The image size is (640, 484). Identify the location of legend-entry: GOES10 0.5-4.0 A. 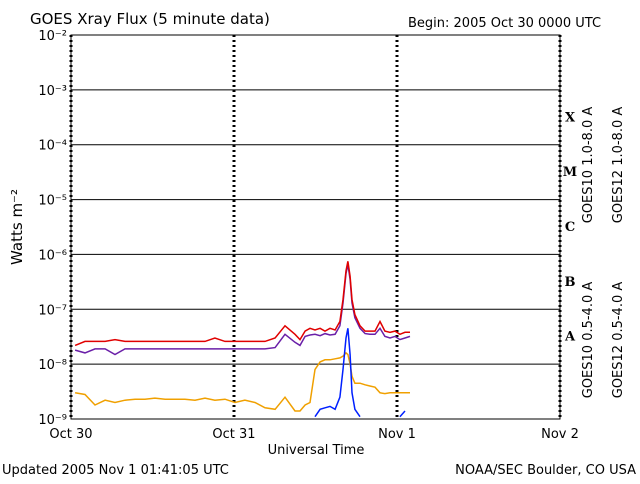
(588, 340).